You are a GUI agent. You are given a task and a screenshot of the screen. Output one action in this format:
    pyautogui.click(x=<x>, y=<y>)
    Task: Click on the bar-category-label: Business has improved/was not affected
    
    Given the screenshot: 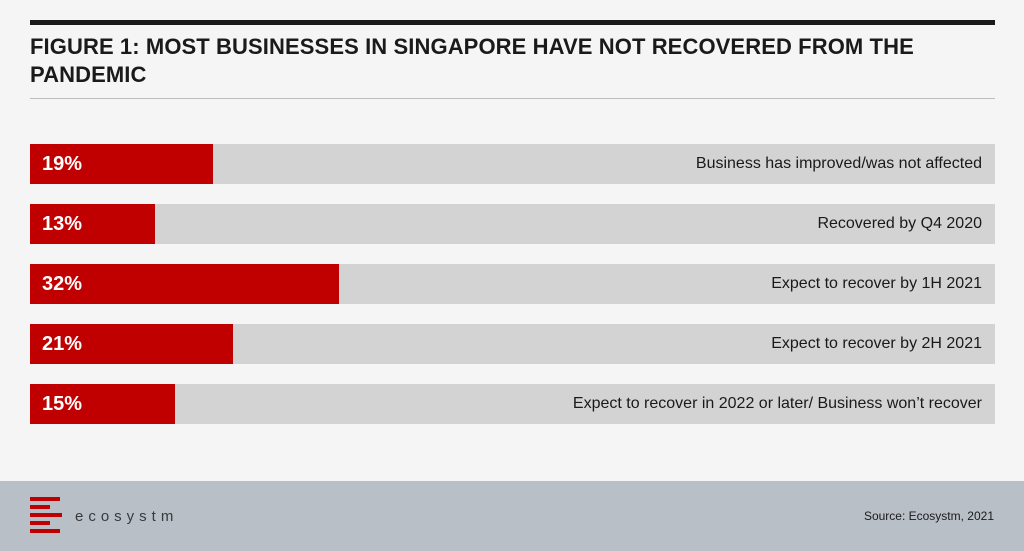 What is the action you would take?
    pyautogui.click(x=838, y=163)
    